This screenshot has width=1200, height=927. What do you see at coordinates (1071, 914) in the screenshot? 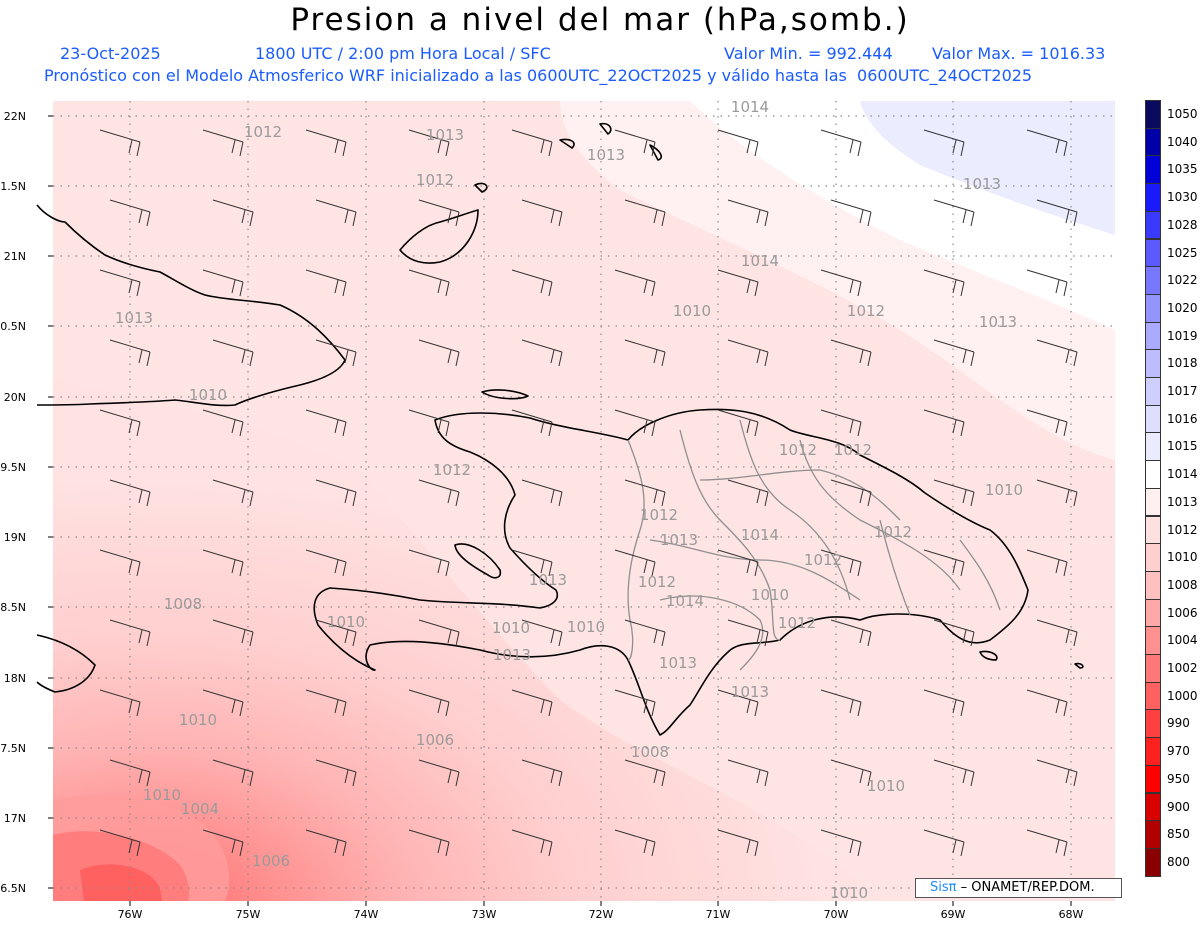
I see `lon-tick-label: 68W` at bounding box center [1071, 914].